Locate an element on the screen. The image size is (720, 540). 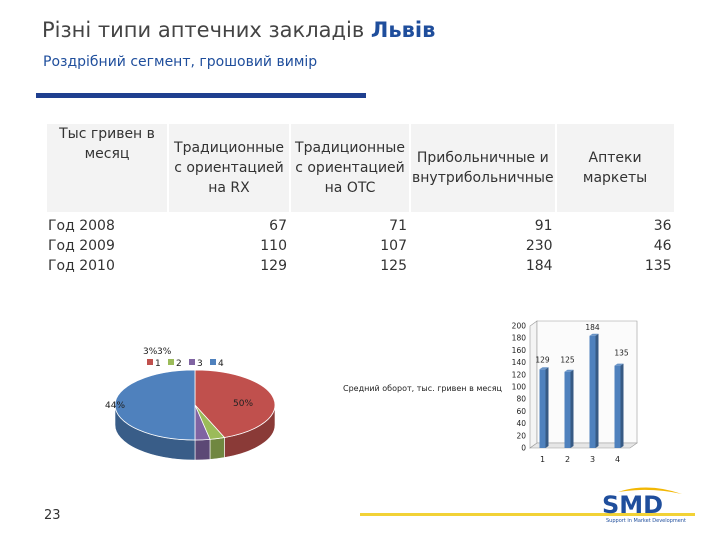
page-number: 23 is located at coordinates (52, 515).